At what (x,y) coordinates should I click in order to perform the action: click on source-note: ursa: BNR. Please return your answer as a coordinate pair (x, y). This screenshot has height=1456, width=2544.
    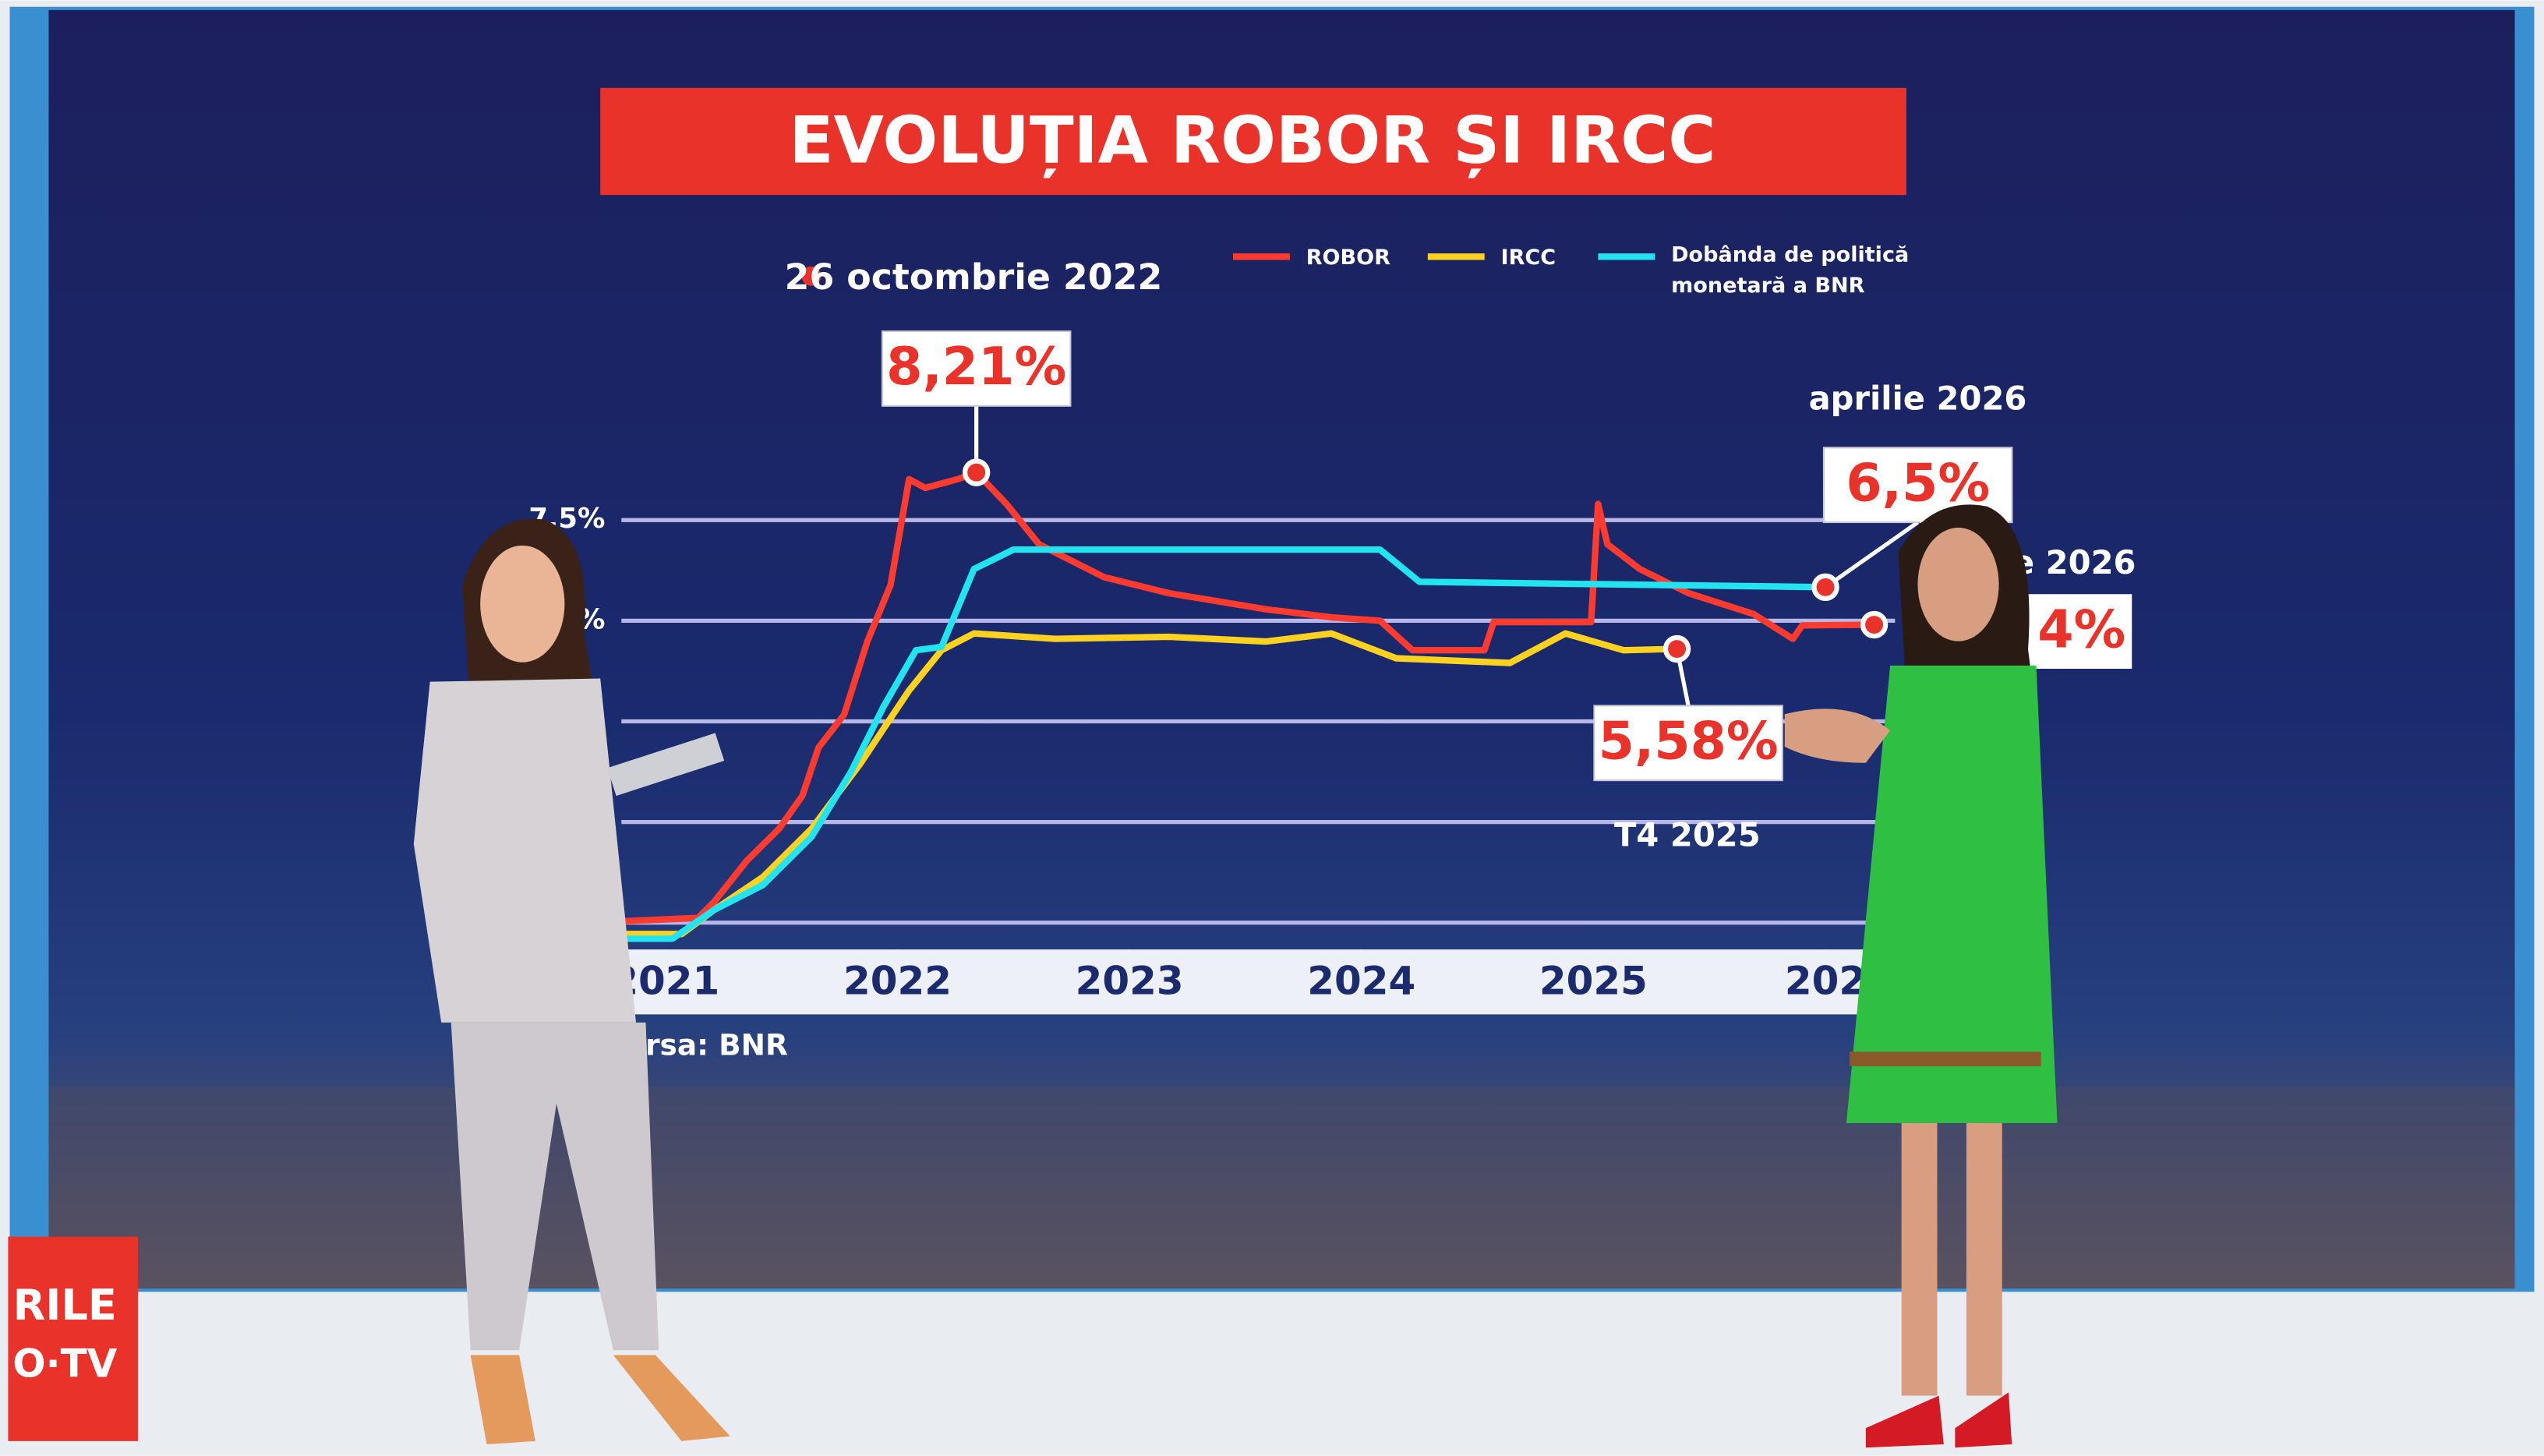
    Looking at the image, I should click on (706, 1045).